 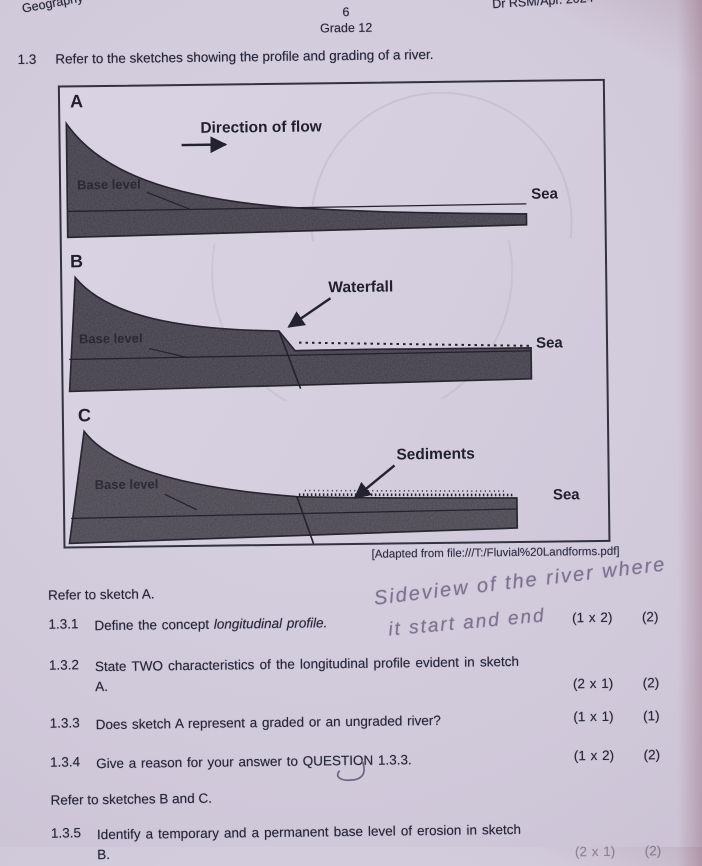 I want to click on grade-label: Grade 12, so click(x=346, y=28).